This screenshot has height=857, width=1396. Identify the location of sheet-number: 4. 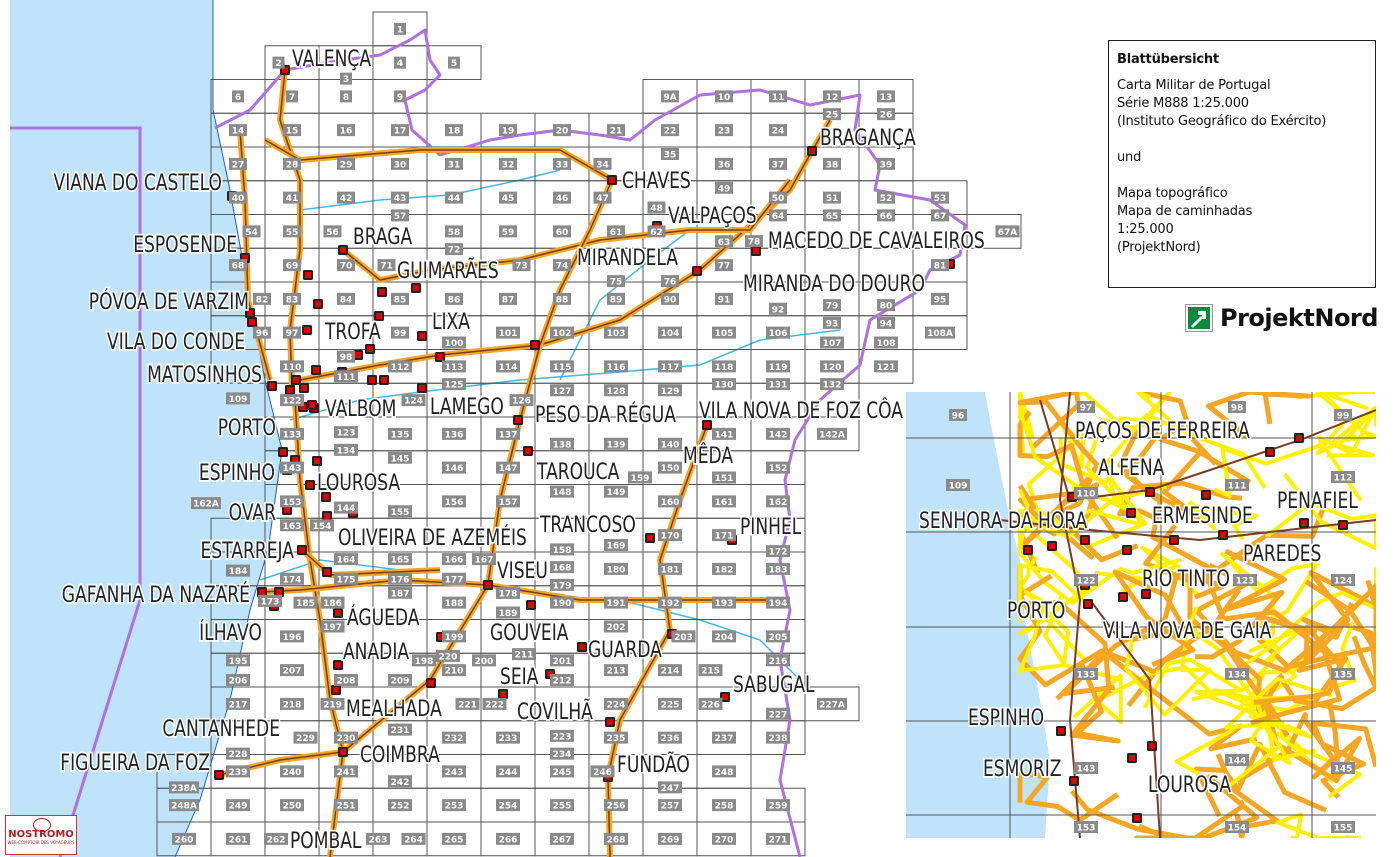
(400, 64).